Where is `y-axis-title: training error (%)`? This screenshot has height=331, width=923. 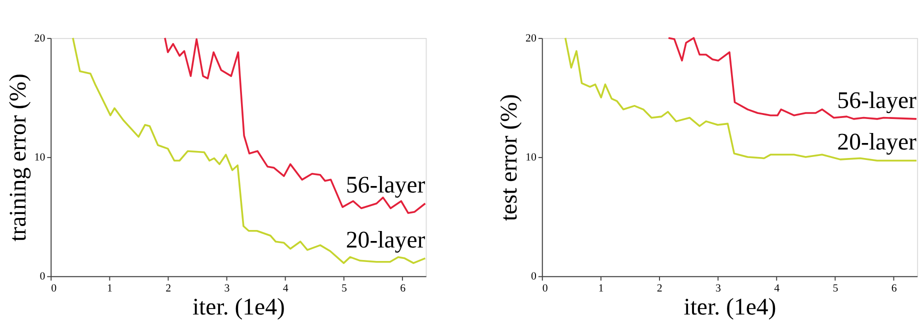 y-axis-title: training error (%) is located at coordinates (18, 158).